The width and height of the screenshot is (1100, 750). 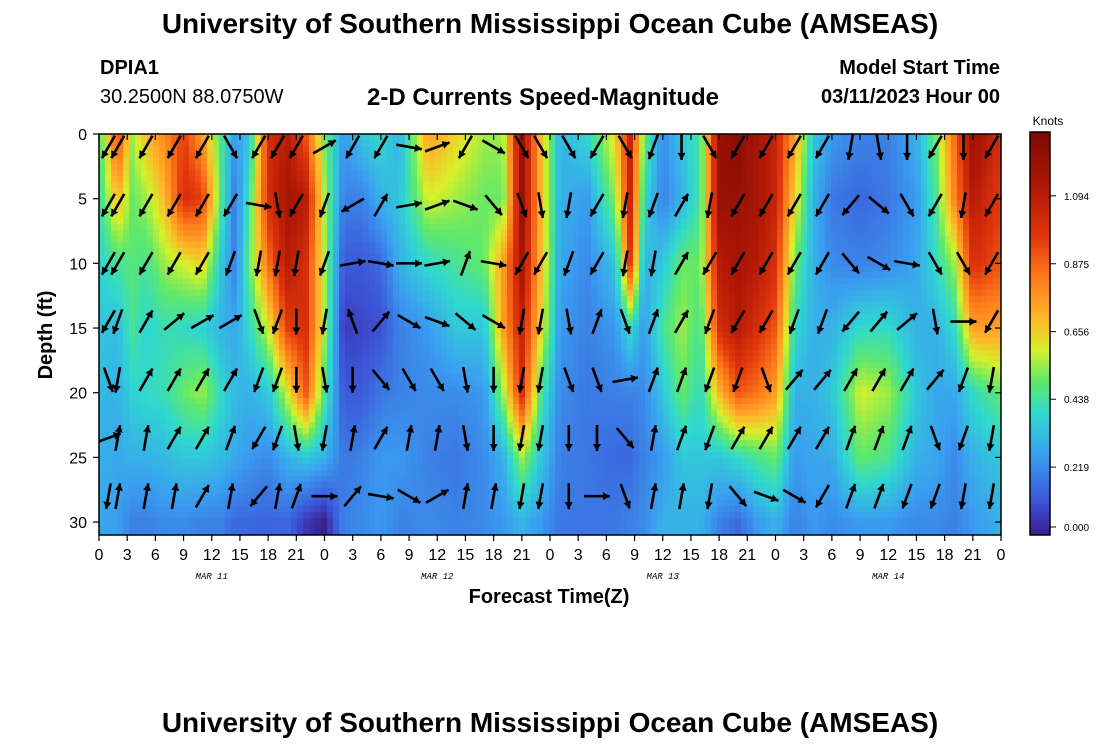 I want to click on colorbar-tick-label: 0.219, so click(x=1076, y=468).